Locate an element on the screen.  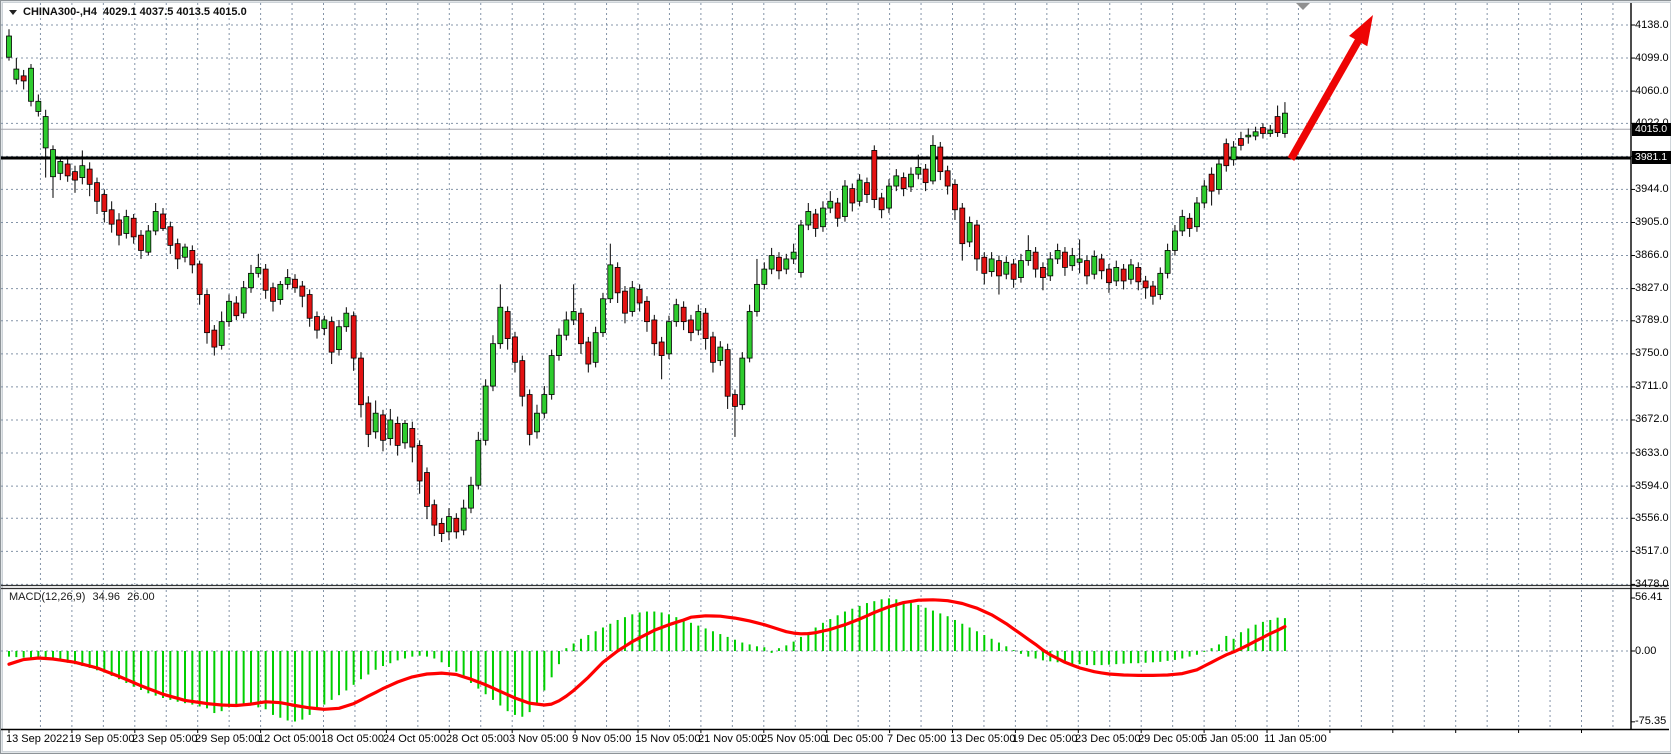
chart-title: CHINA300-,H4 4029.1 4037.5 4013.5 4015.0 is located at coordinates (128, 12).